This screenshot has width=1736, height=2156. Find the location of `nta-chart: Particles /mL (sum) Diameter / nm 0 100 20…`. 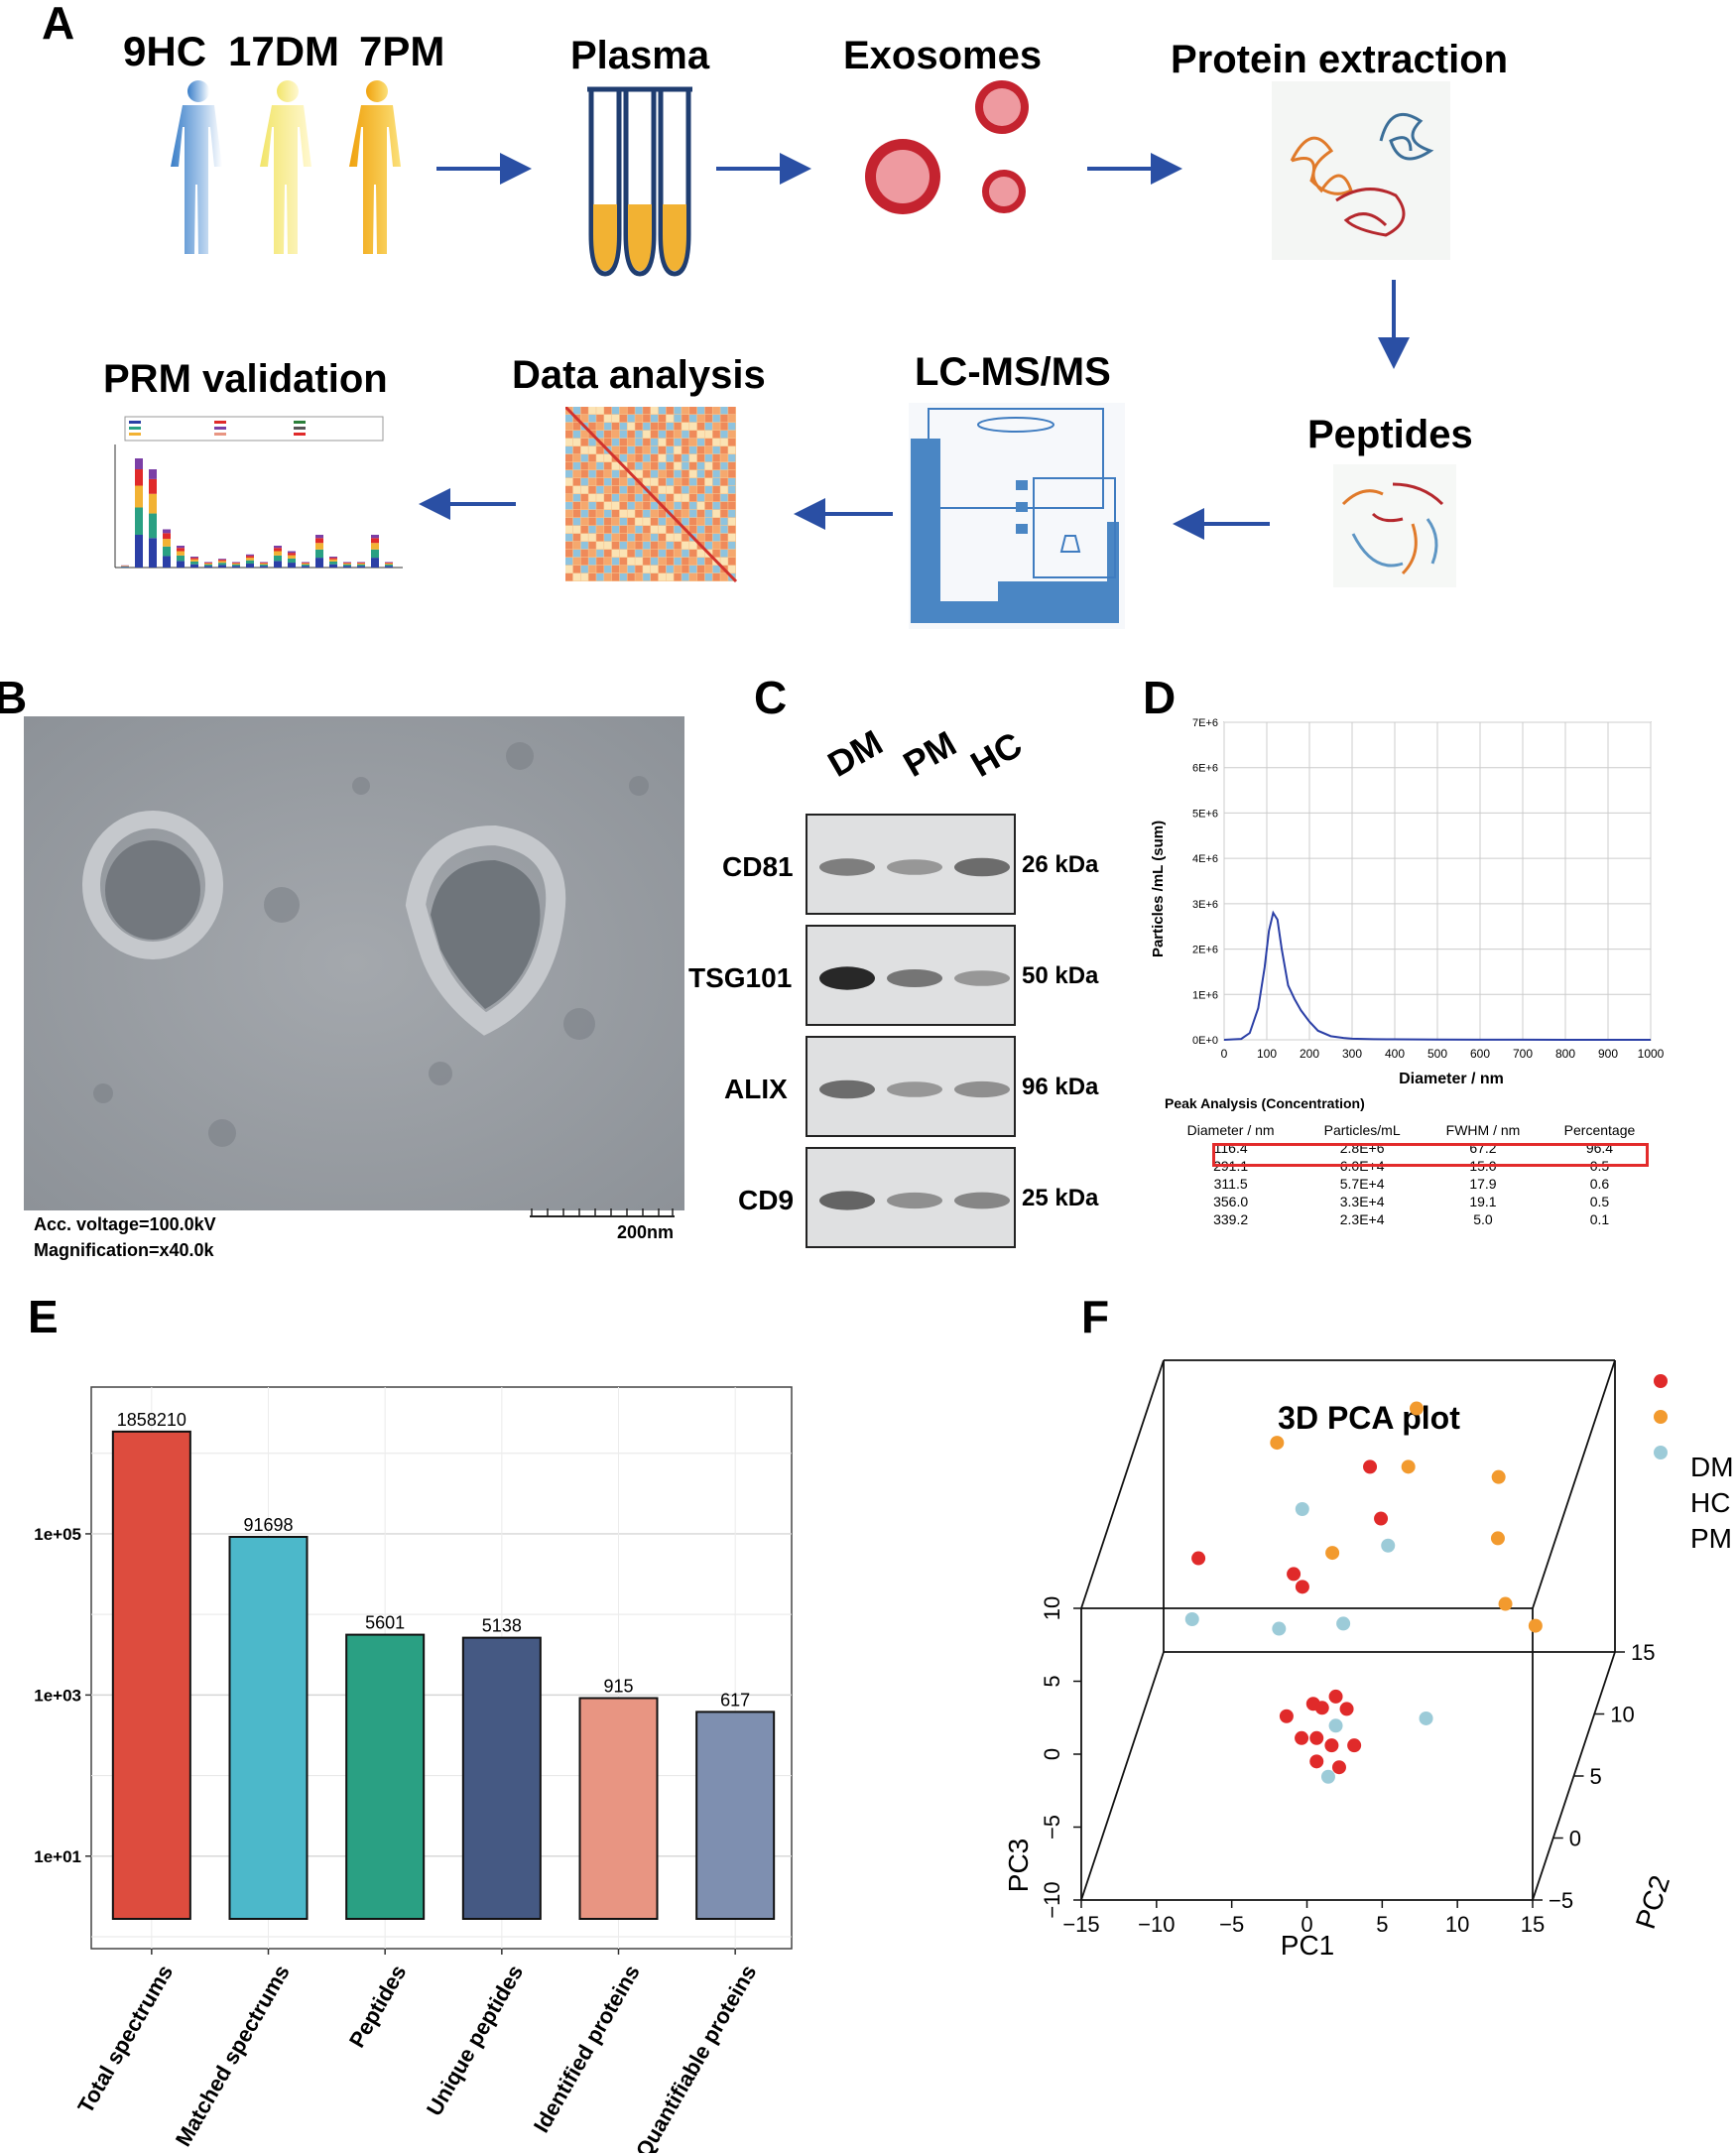

nta-chart: Particles /mL (sum) Diameter / nm 0 100 20… is located at coordinates (1407, 902).